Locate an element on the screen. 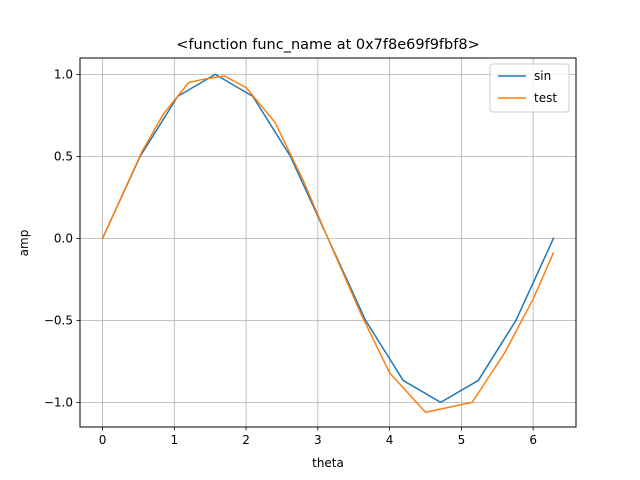  legend-label-sin: sin is located at coordinates (542, 76).